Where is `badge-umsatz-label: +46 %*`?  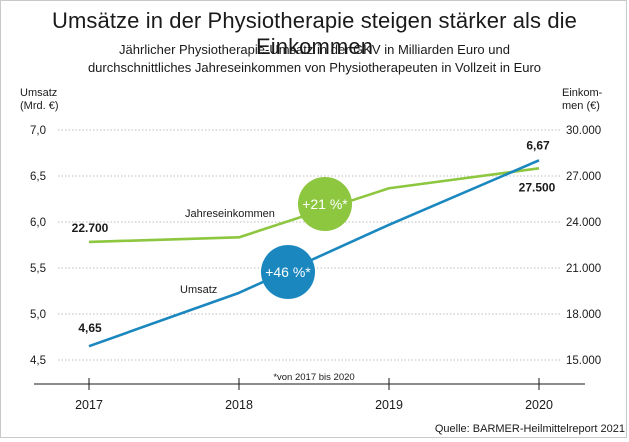 badge-umsatz-label: +46 %* is located at coordinates (288, 272).